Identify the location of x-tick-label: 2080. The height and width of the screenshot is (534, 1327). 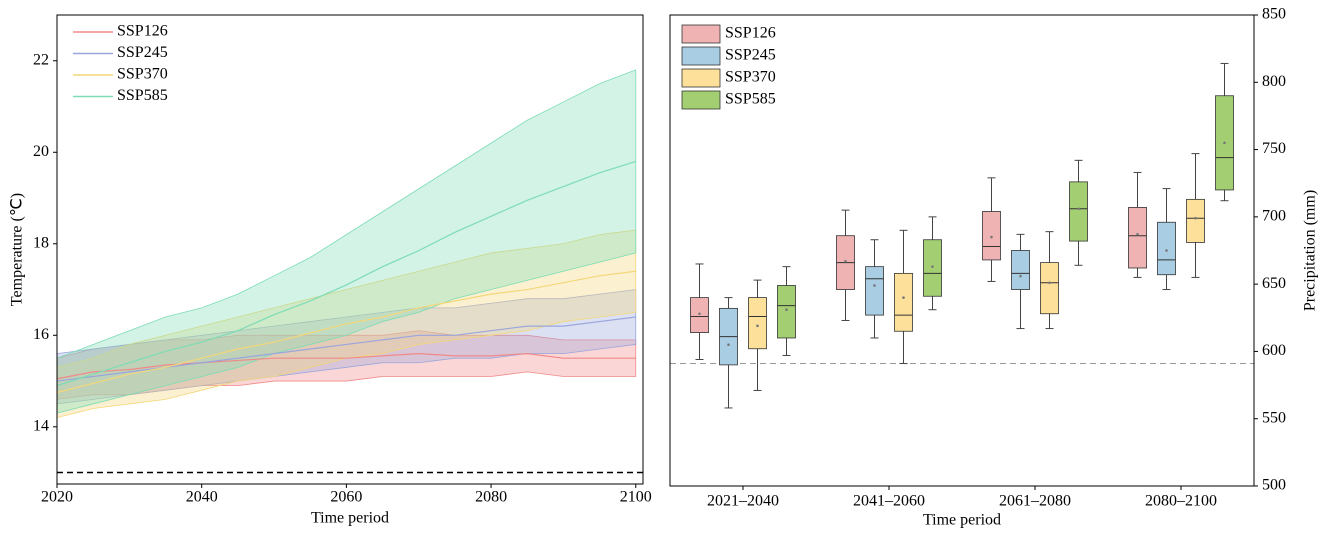
(491, 497).